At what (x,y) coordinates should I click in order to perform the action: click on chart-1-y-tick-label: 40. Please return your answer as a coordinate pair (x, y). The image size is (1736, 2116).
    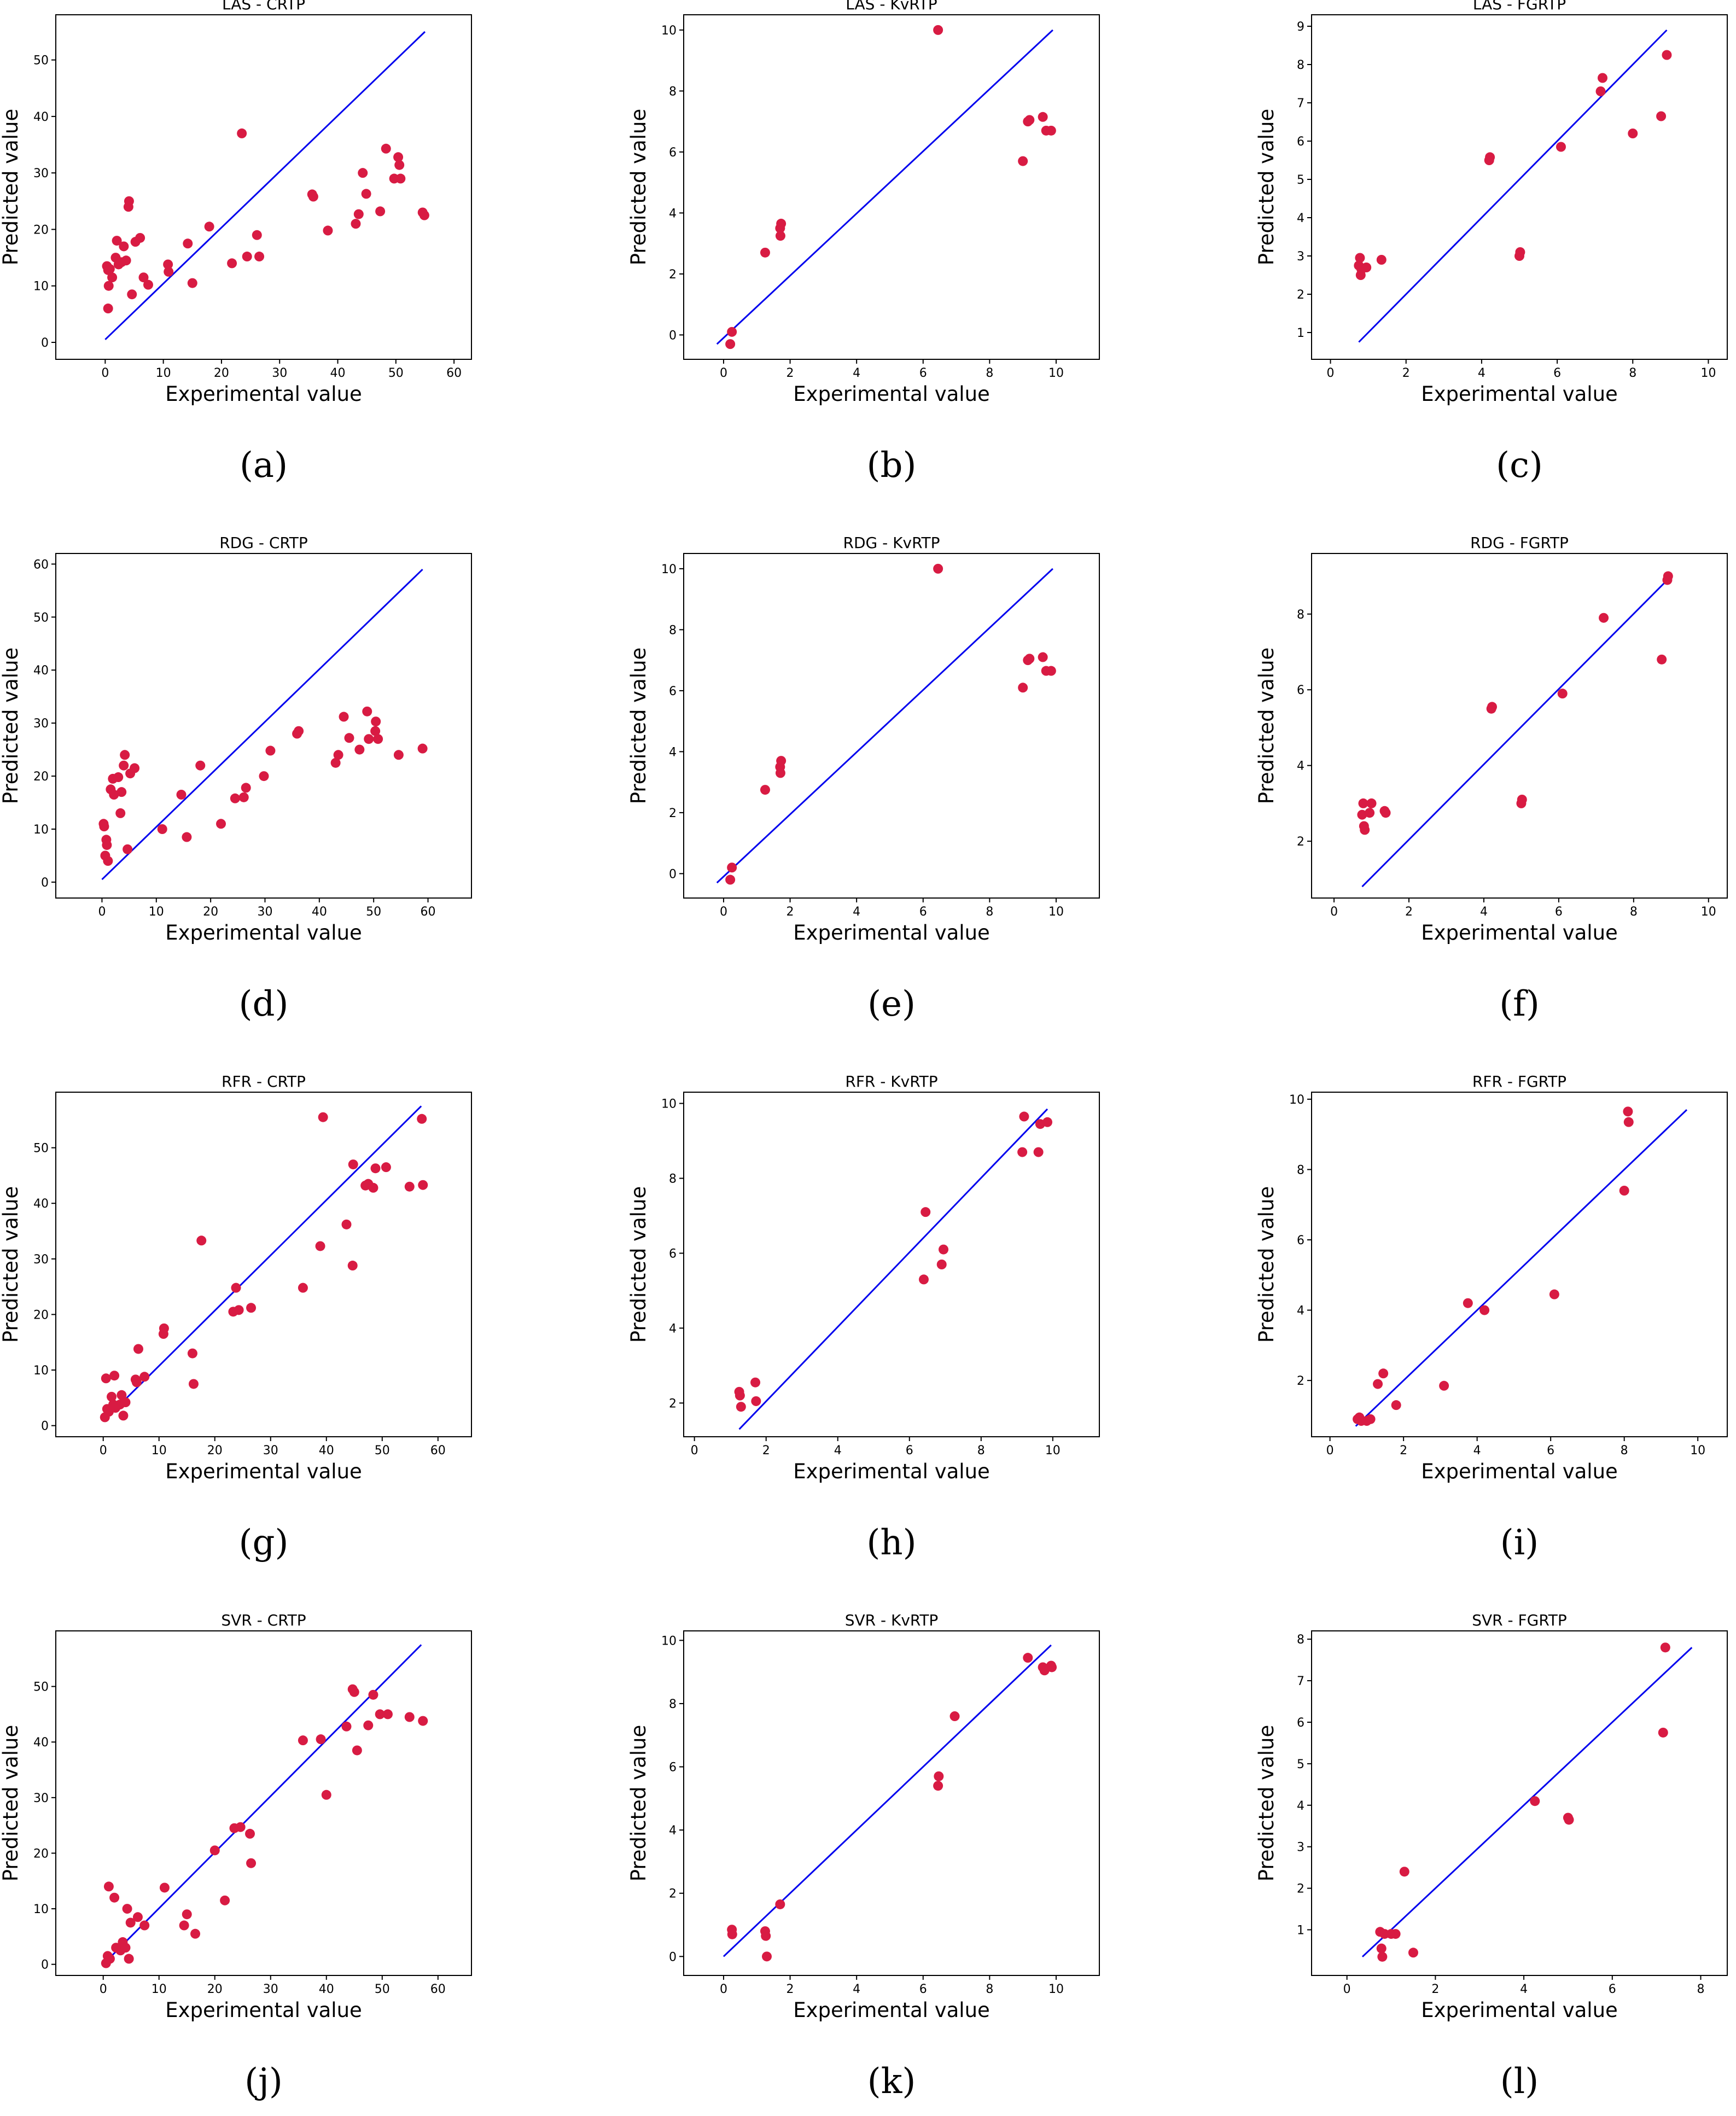
    Looking at the image, I should click on (41, 117).